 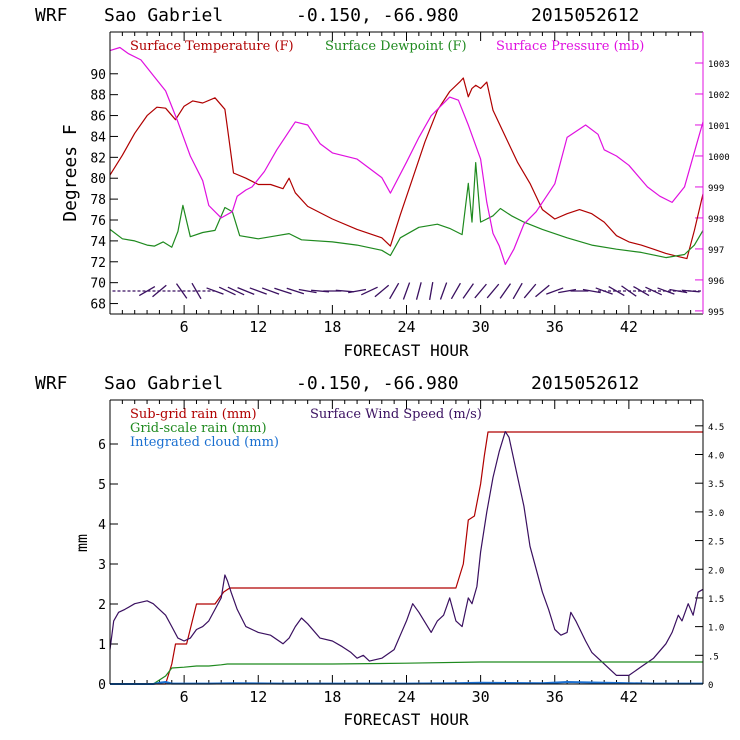 I want to click on y2-tick-label: 0, so click(x=710, y=686).